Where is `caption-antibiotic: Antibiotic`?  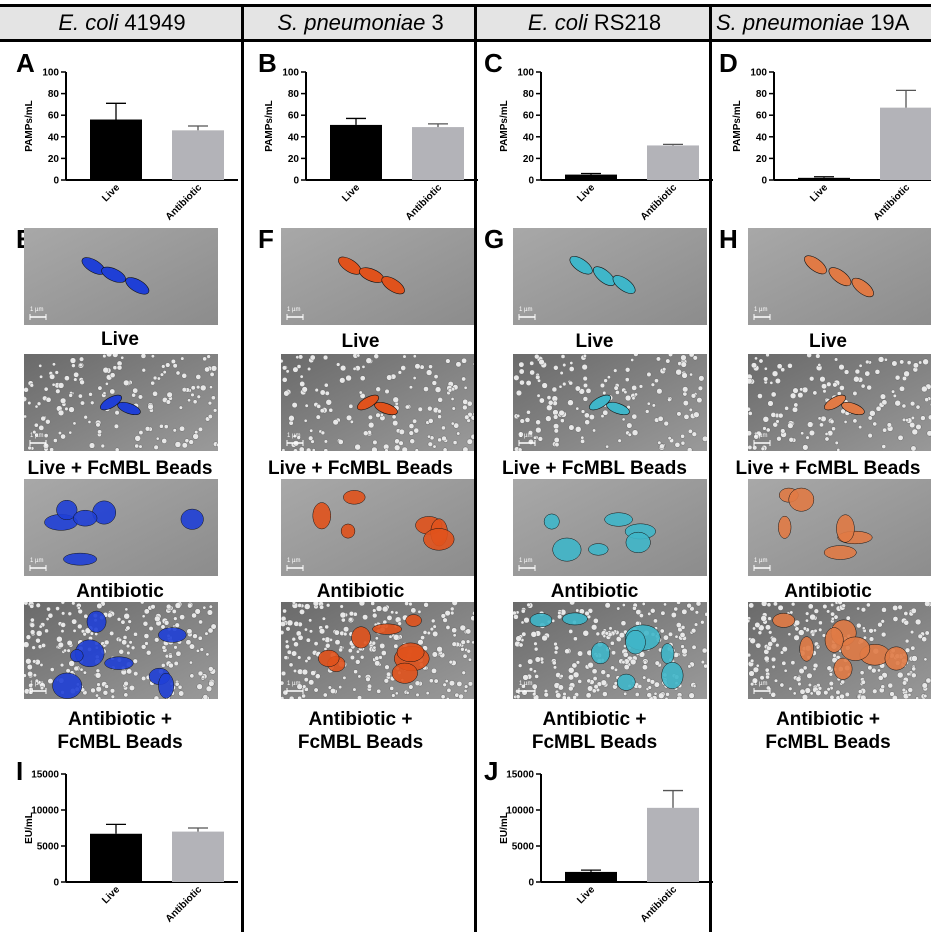
caption-antibiotic: Antibiotic is located at coordinates (828, 591).